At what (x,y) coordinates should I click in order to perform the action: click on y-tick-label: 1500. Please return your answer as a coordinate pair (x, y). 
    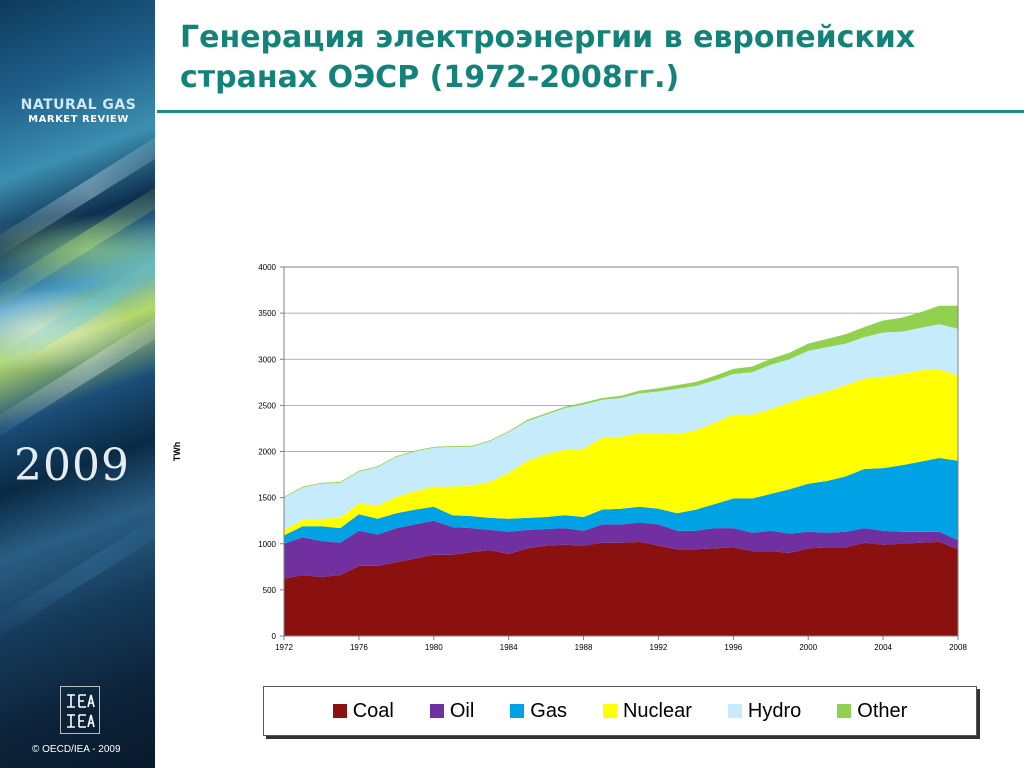
    Looking at the image, I should click on (267, 498).